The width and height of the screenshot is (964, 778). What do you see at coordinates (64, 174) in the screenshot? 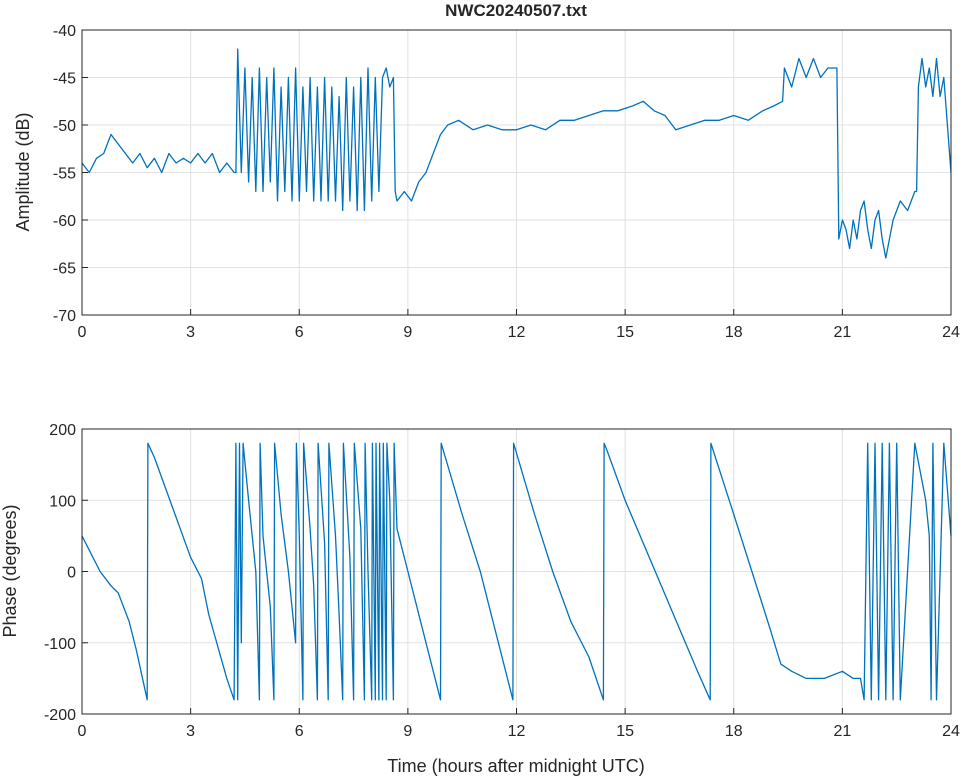
I see `y-tick-label: -55` at bounding box center [64, 174].